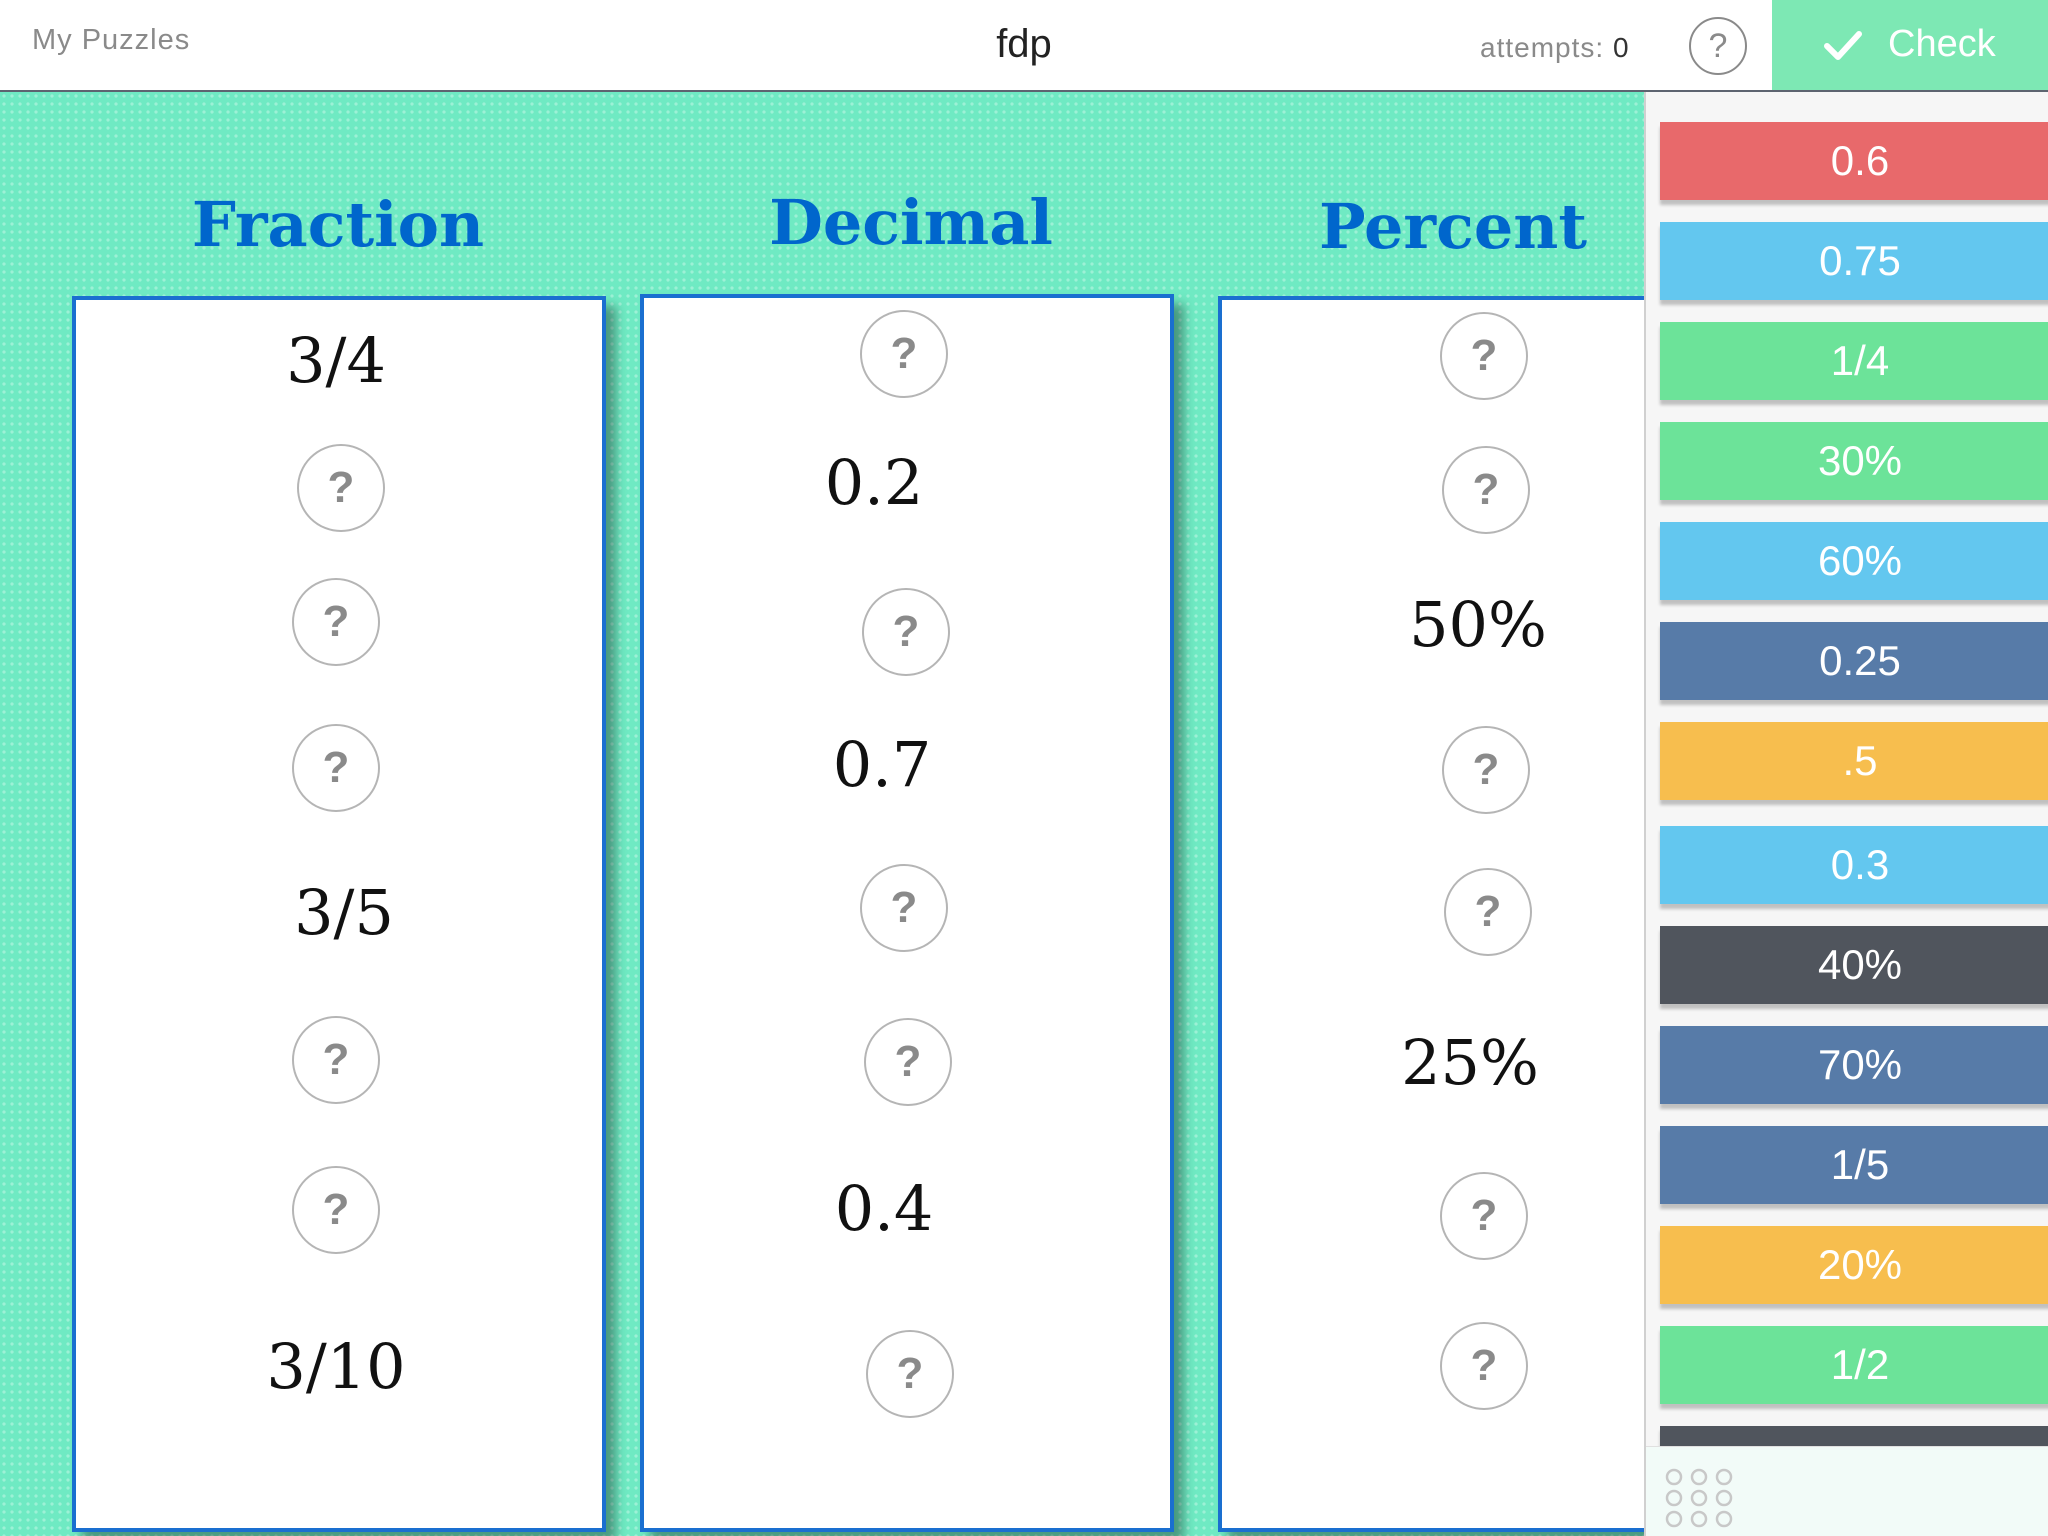 This screenshot has width=2048, height=1536. I want to click on attempts-label: attempts:, so click(1542, 47).